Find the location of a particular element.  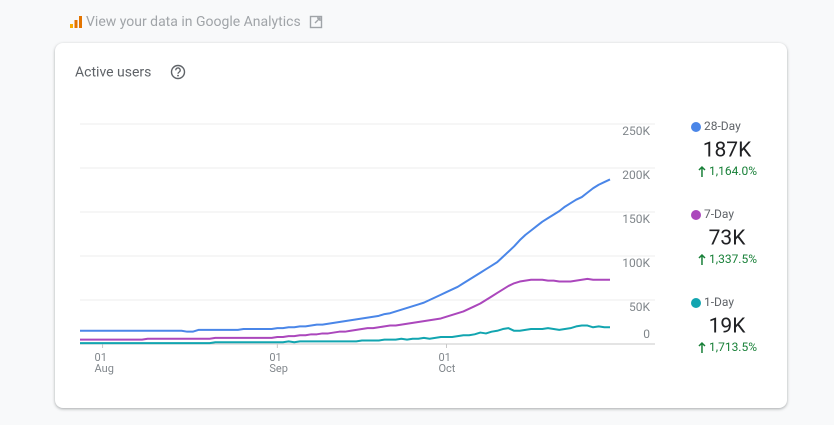

legend-latest: 187K is located at coordinates (727, 151).